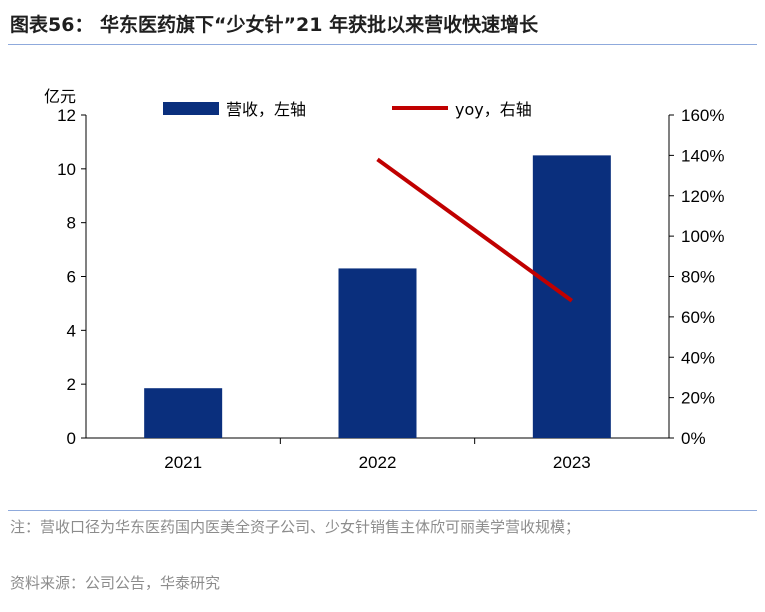 Image resolution: width=765 pixels, height=612 pixels. Describe the element at coordinates (572, 462) in the screenshot. I see `x-tick-label: 2023` at that location.